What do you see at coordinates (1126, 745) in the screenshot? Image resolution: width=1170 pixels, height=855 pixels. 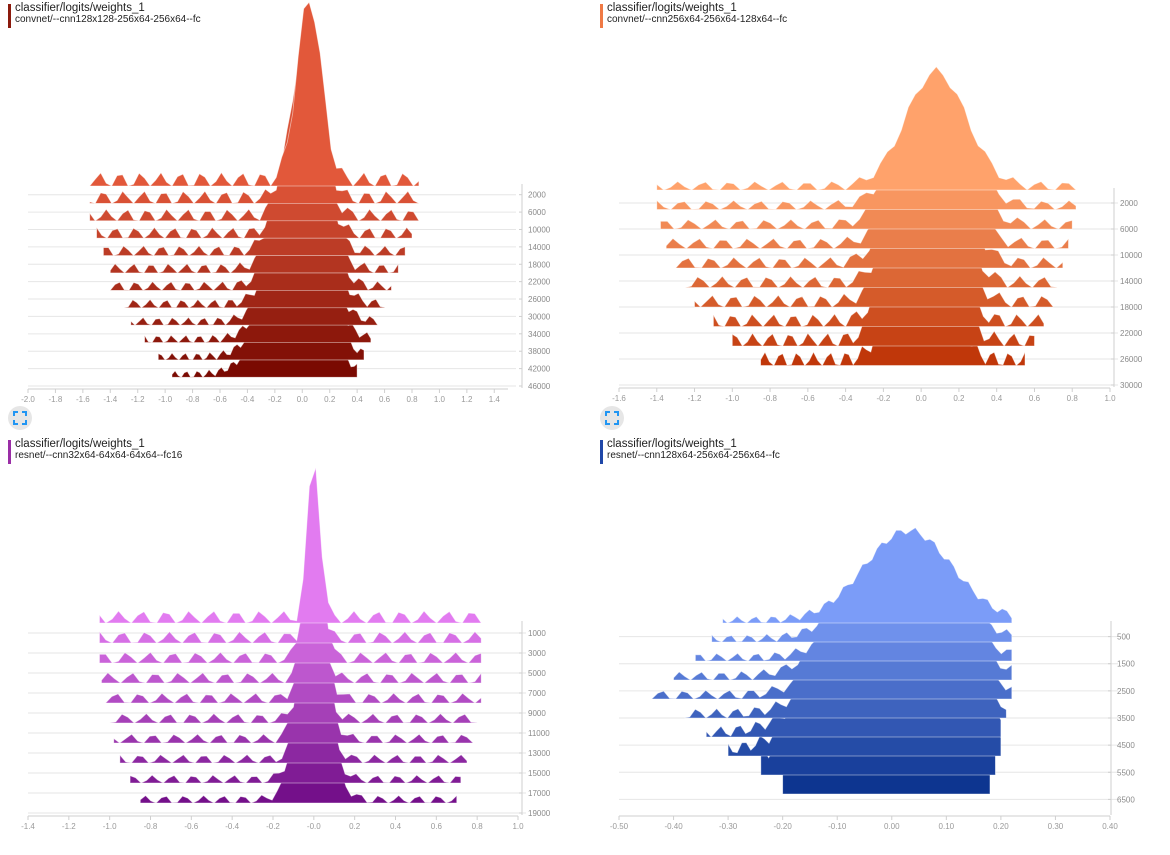 I see `y-tick-label: 4500` at bounding box center [1126, 745].